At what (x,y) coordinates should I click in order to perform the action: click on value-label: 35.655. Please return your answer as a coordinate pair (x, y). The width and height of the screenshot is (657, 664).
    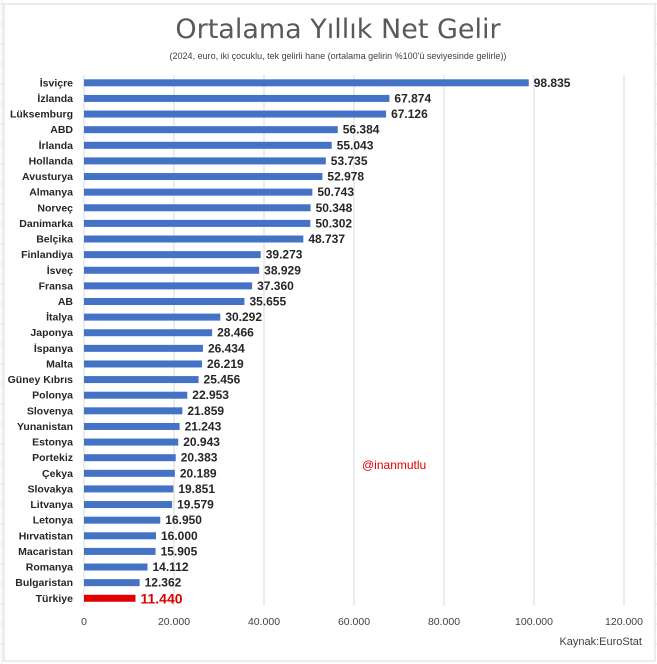
    Looking at the image, I should click on (267, 301).